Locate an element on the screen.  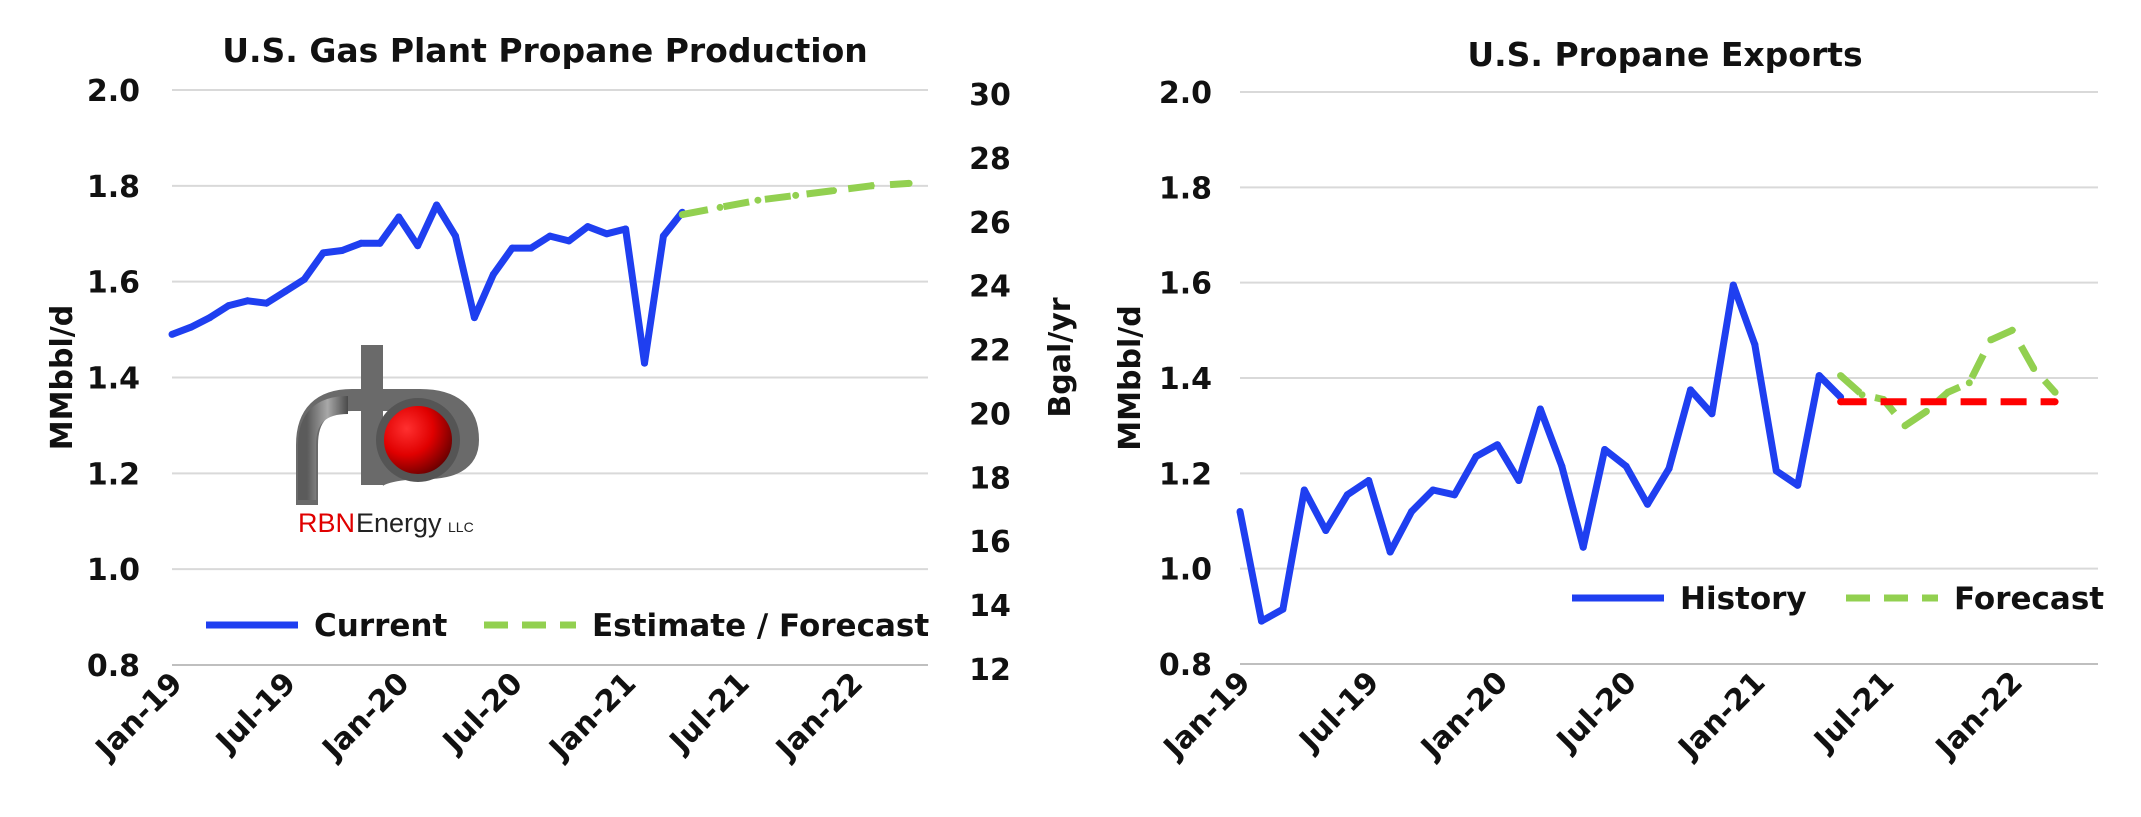
y2-tick-label: 24 is located at coordinates (990, 287).